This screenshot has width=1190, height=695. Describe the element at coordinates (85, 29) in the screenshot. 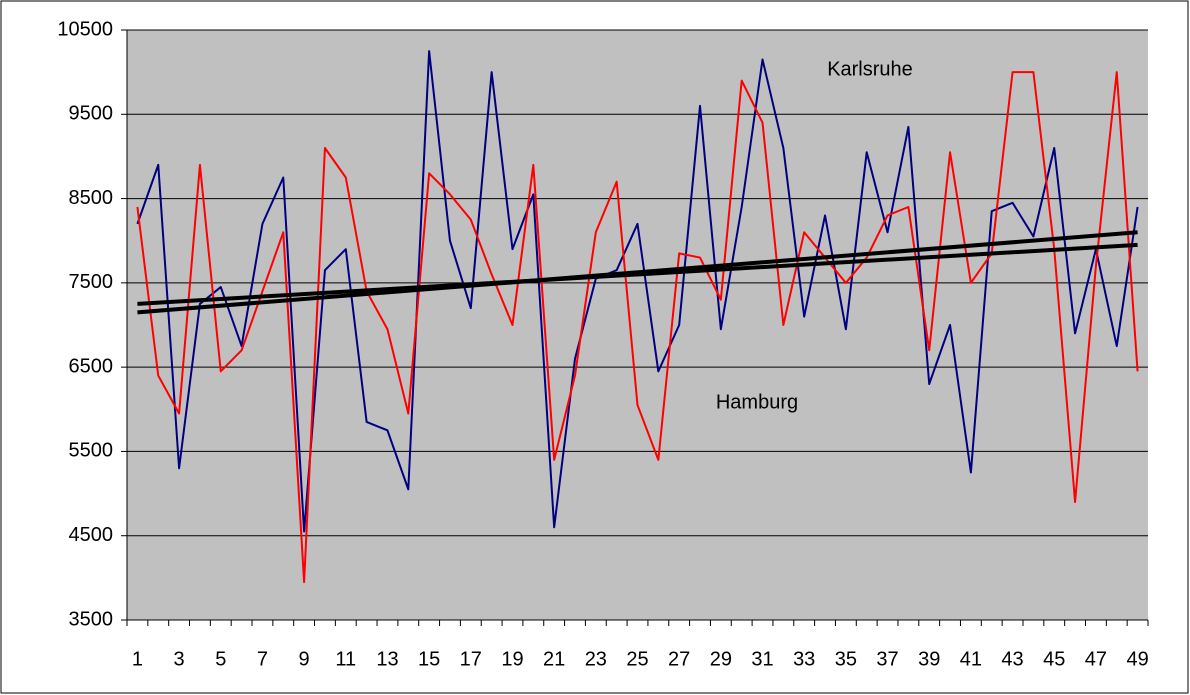

I see `y-tick-label: 10500` at that location.